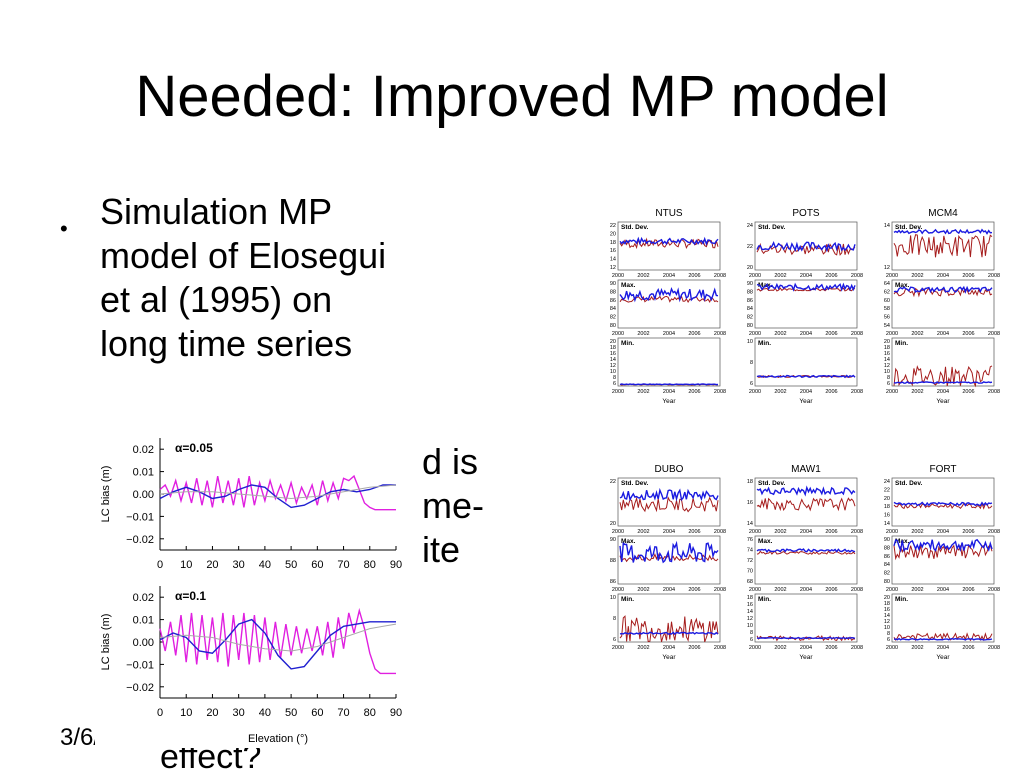  What do you see at coordinates (750, 551) in the screenshot?
I see `y-tick-label: 74` at bounding box center [750, 551].